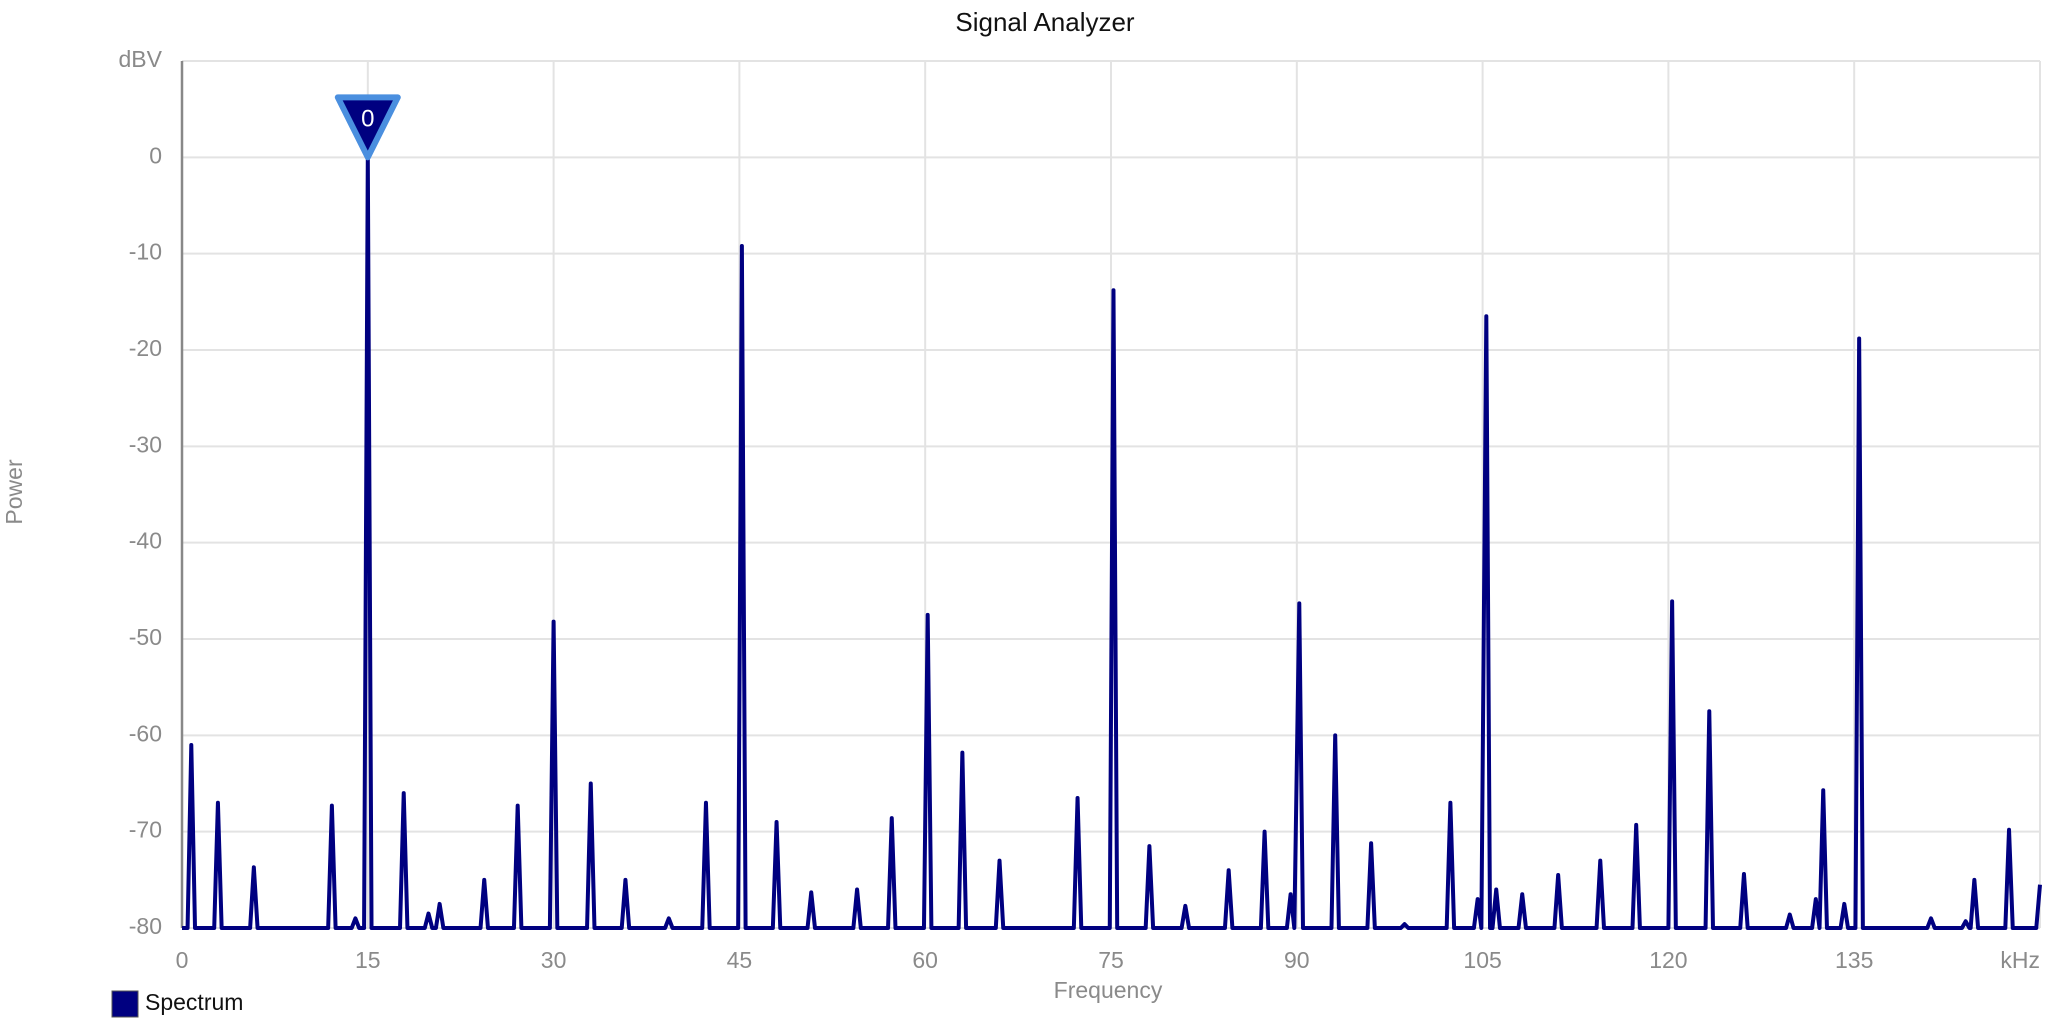 This screenshot has height=1024, width=2070. What do you see at coordinates (1482, 960) in the screenshot?
I see `x-tick-label: 105` at bounding box center [1482, 960].